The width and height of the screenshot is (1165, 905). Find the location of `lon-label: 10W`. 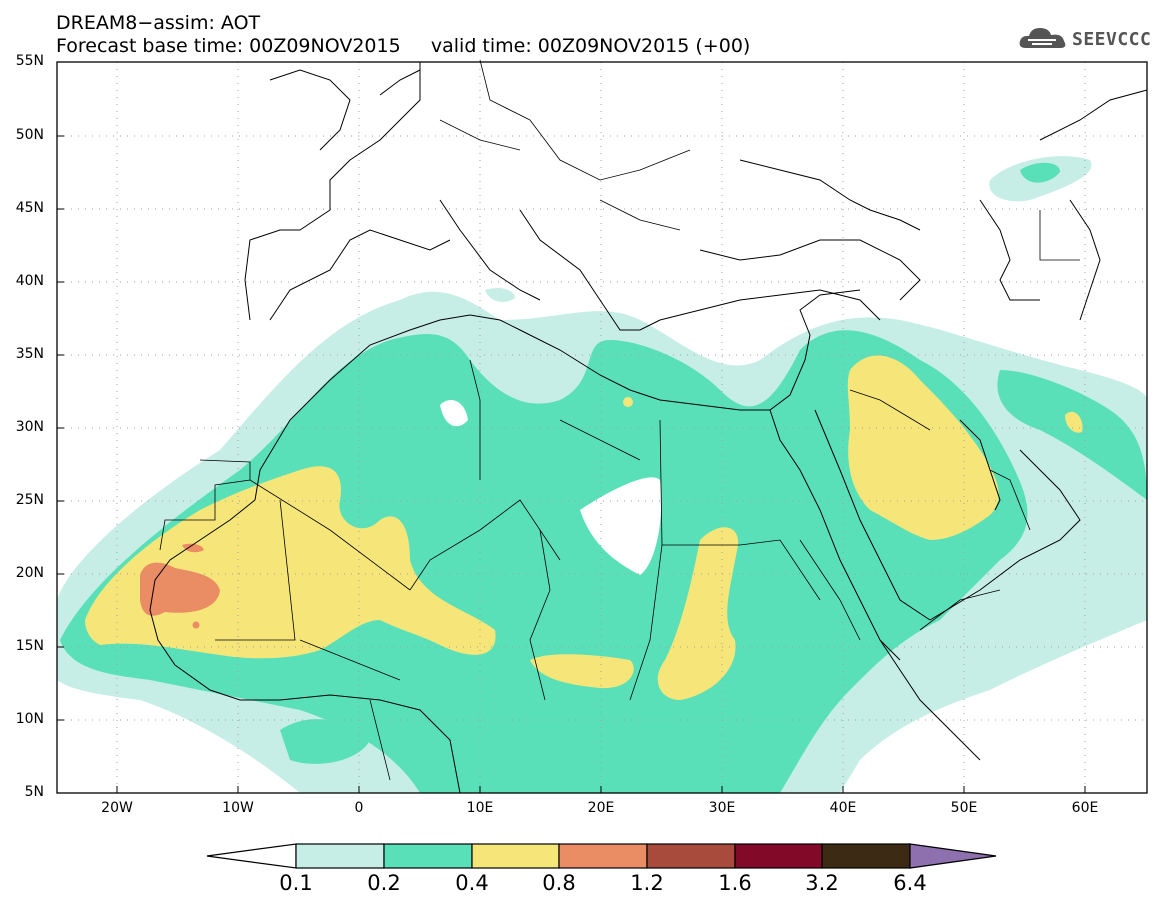

lon-label: 10W is located at coordinates (238, 808).